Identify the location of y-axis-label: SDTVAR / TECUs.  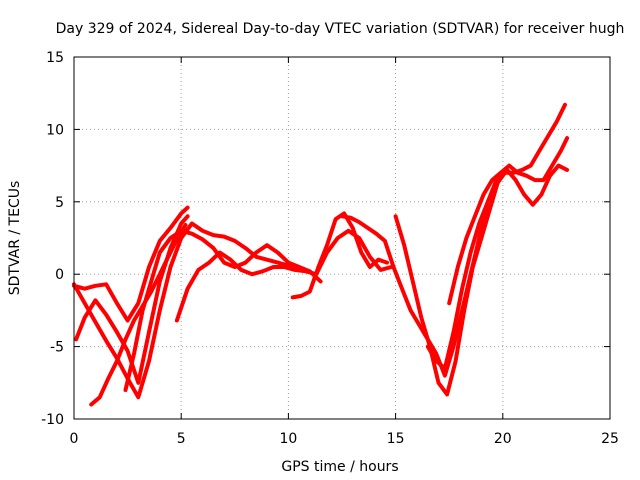
(15, 238).